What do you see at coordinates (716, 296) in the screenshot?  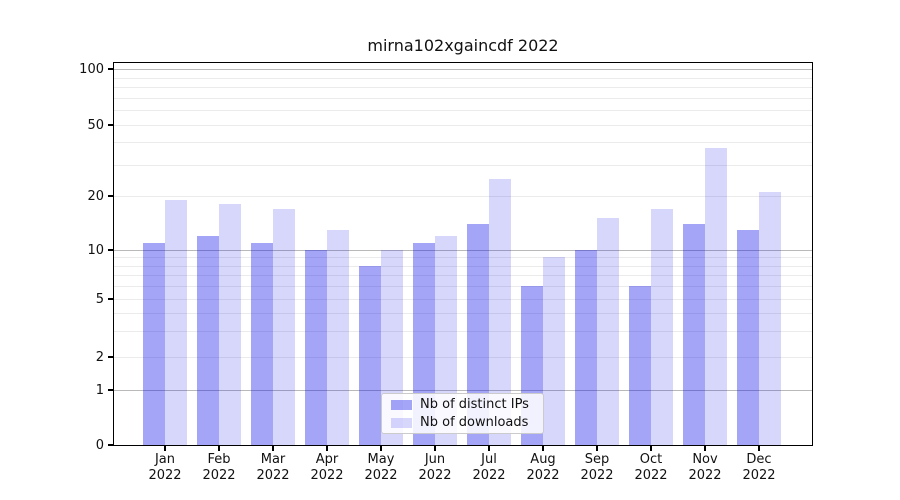 I see `bar-downloads-nov` at bounding box center [716, 296].